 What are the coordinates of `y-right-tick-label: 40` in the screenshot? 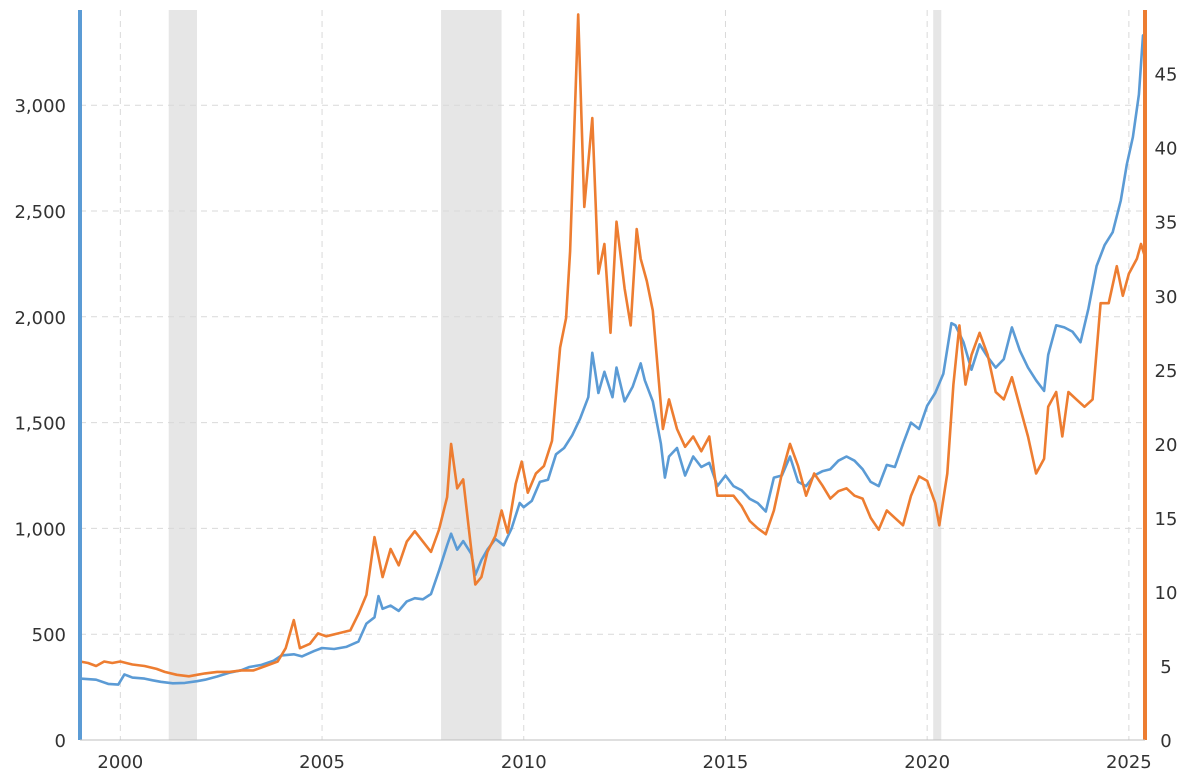 It's located at (1166, 149).